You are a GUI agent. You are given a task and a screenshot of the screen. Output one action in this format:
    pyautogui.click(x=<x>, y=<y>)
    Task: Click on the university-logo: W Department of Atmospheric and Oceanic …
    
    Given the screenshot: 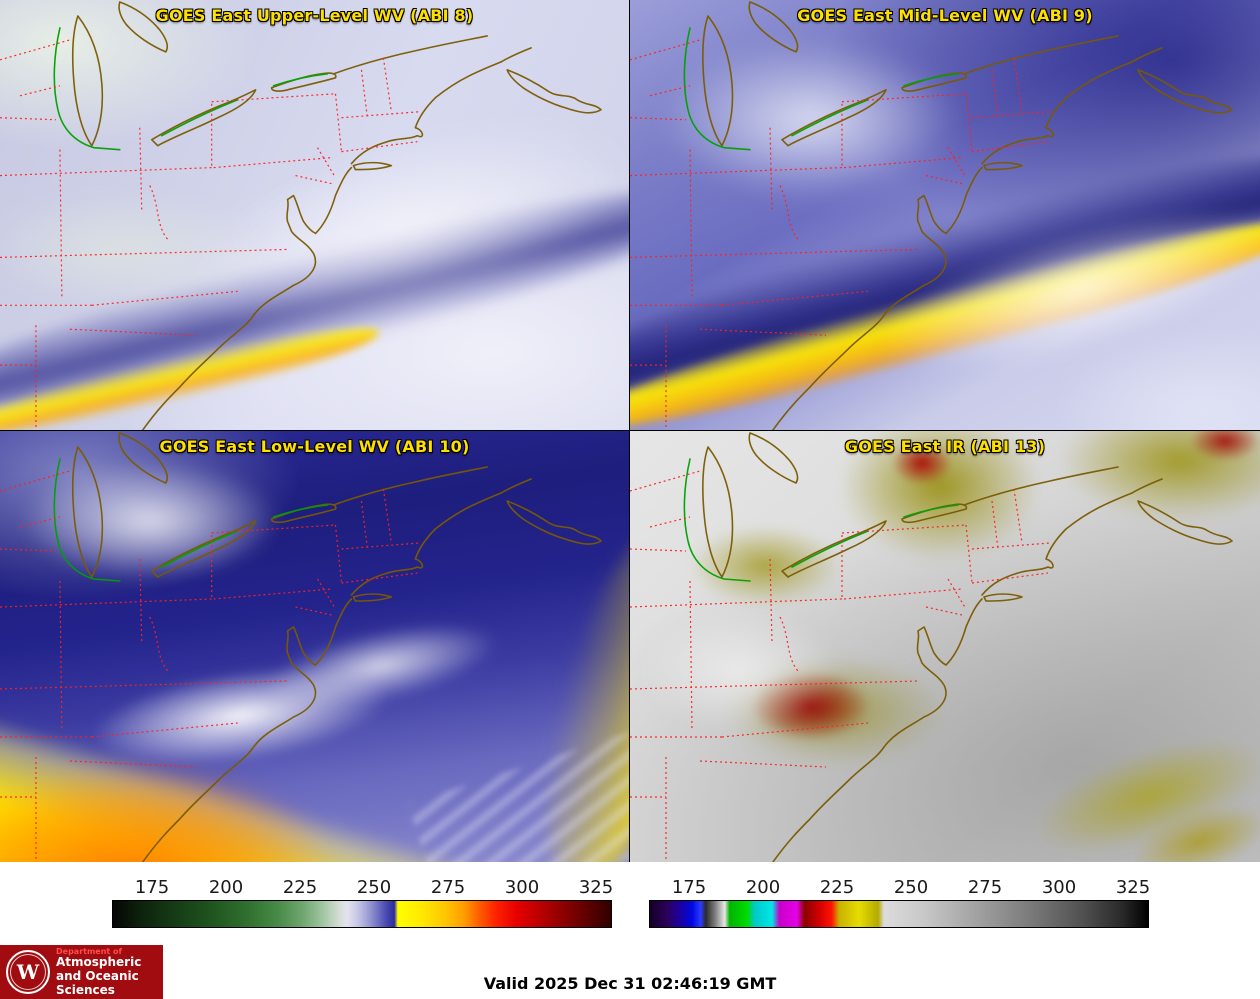 What is the action you would take?
    pyautogui.click(x=81, y=972)
    